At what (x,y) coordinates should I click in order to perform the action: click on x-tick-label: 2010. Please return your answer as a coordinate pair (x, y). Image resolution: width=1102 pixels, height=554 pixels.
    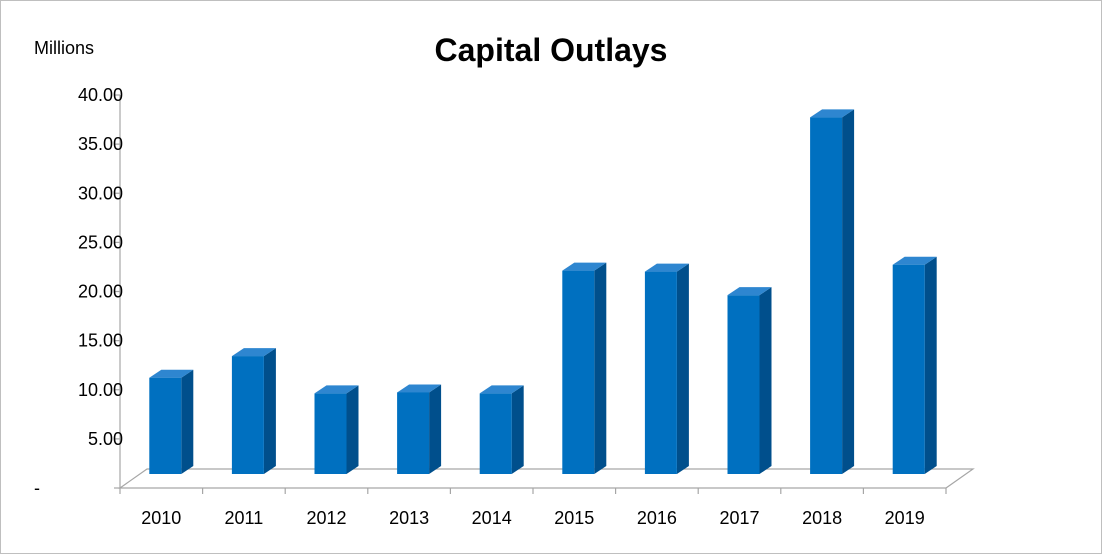
    Looking at the image, I should click on (161, 518).